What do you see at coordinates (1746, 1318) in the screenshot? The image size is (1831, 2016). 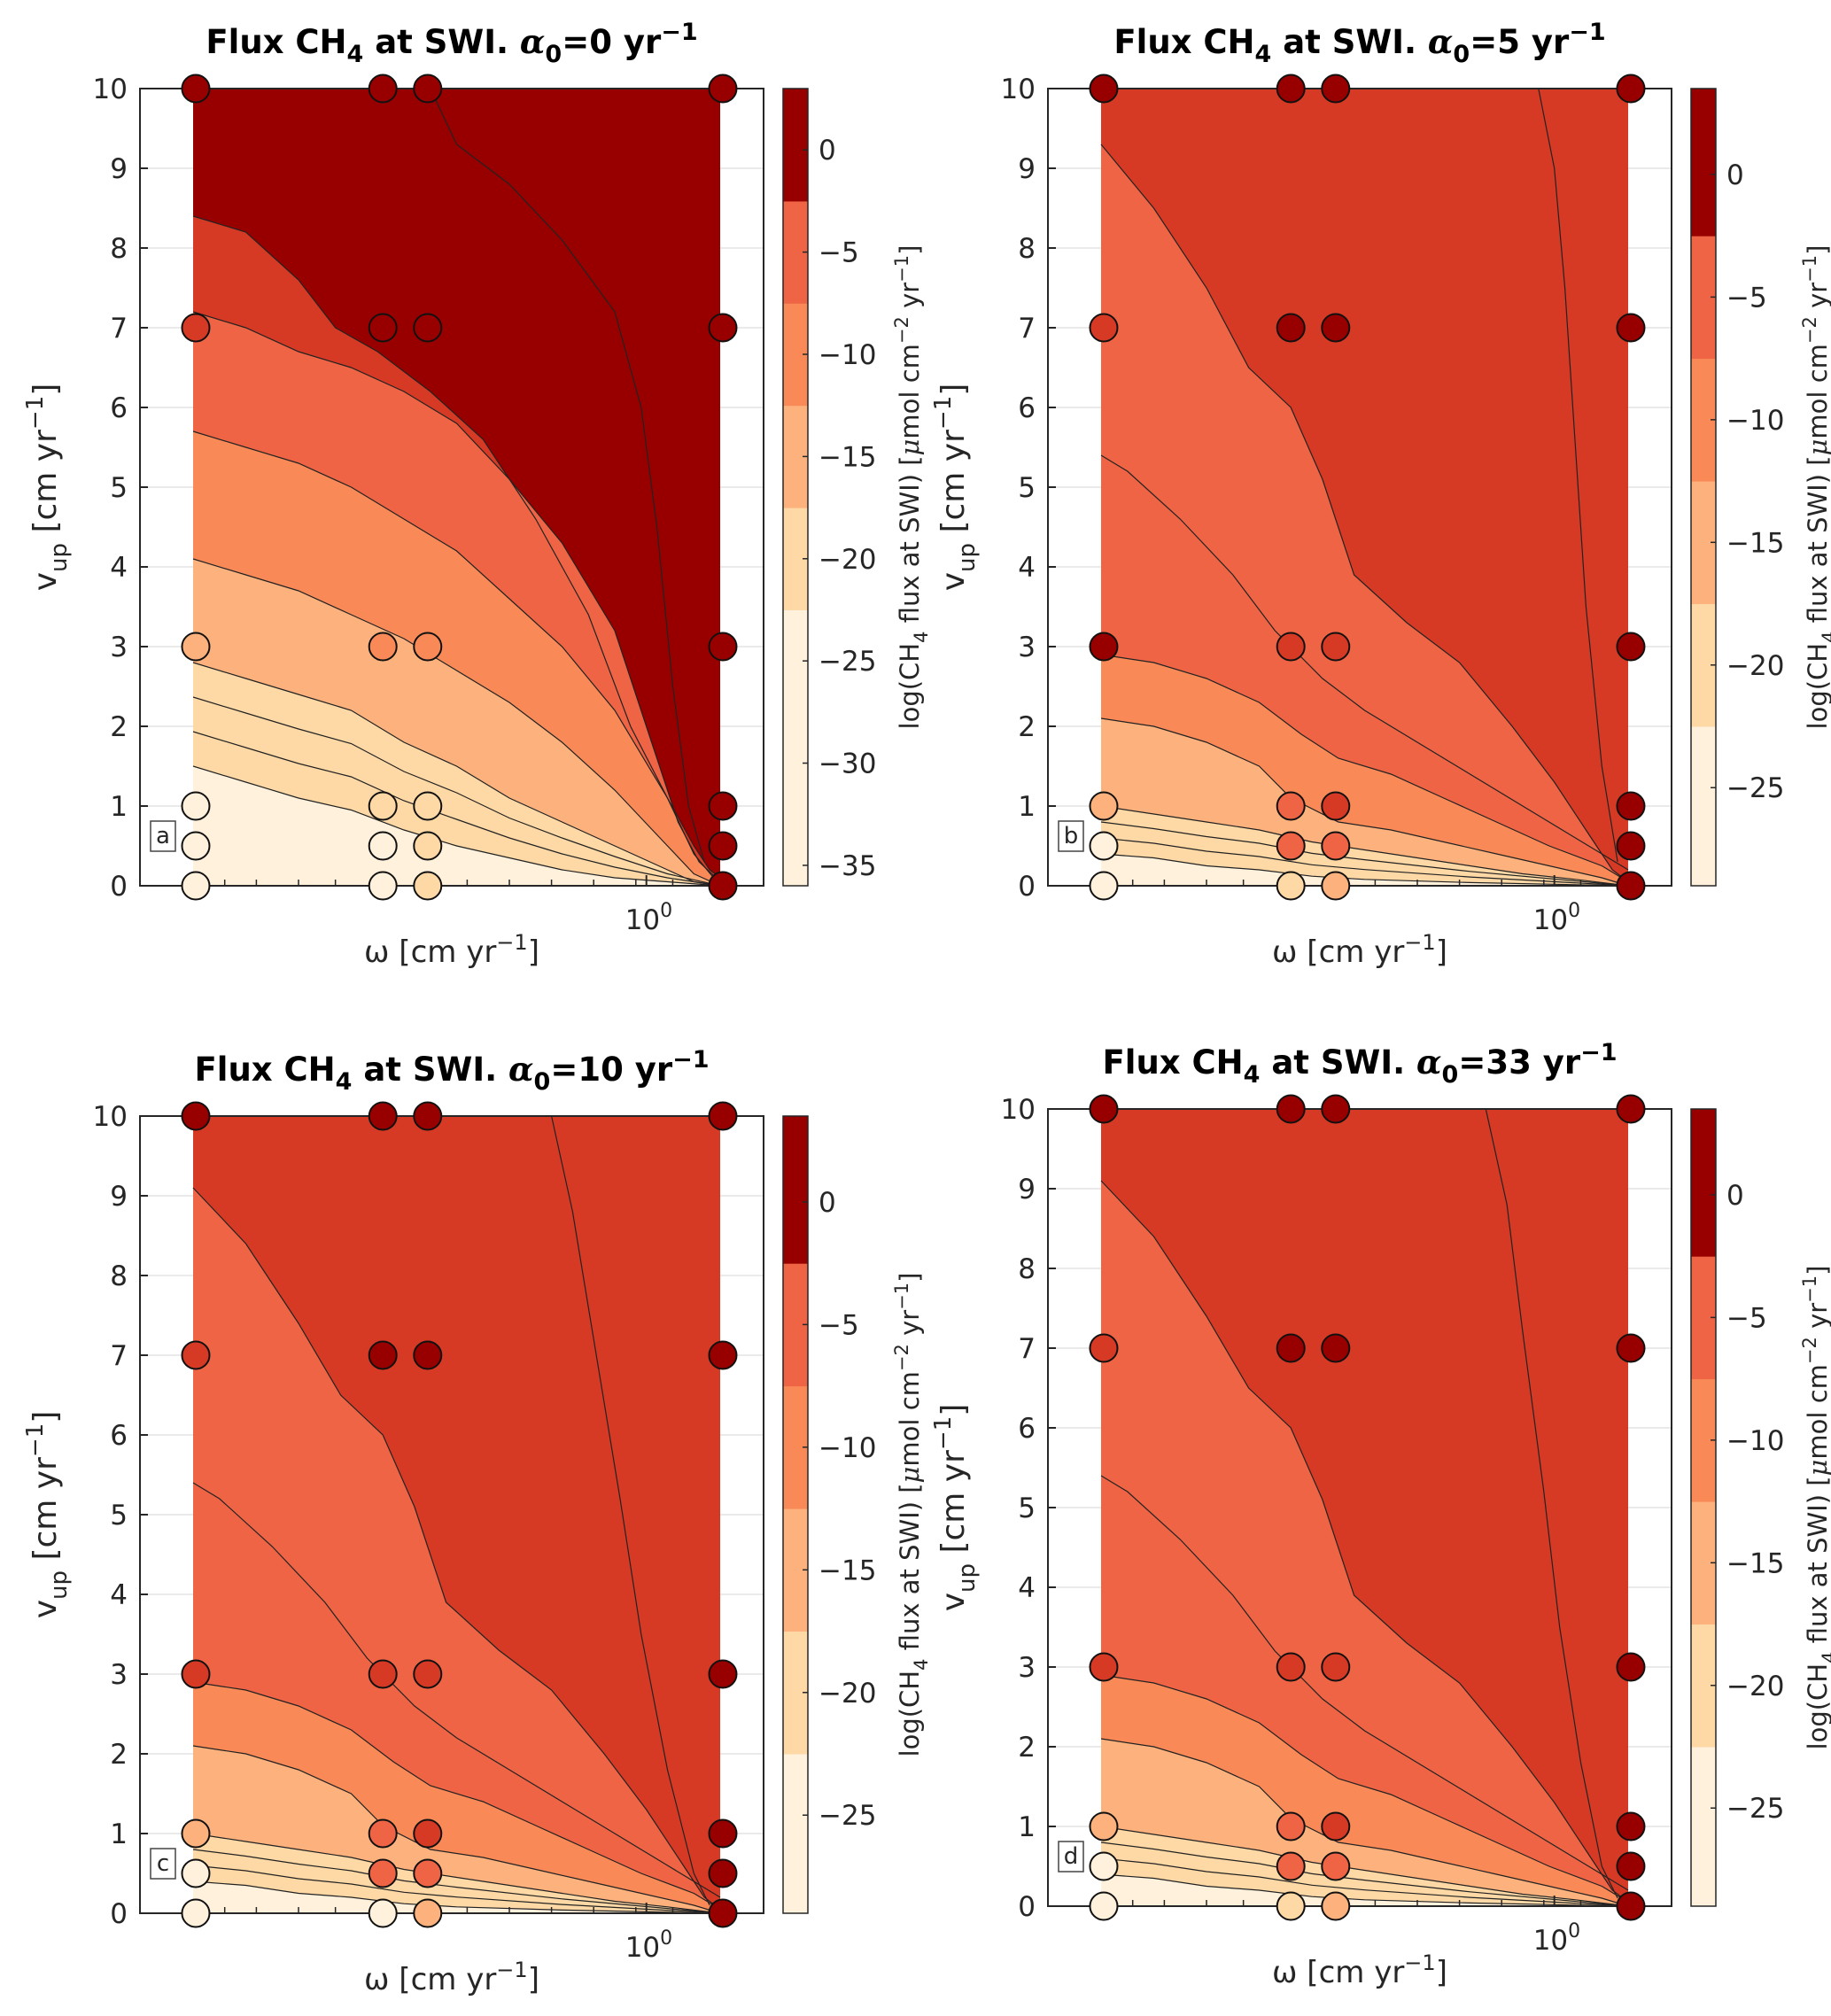 I see `colorbar-tick-label: −5` at bounding box center [1746, 1318].